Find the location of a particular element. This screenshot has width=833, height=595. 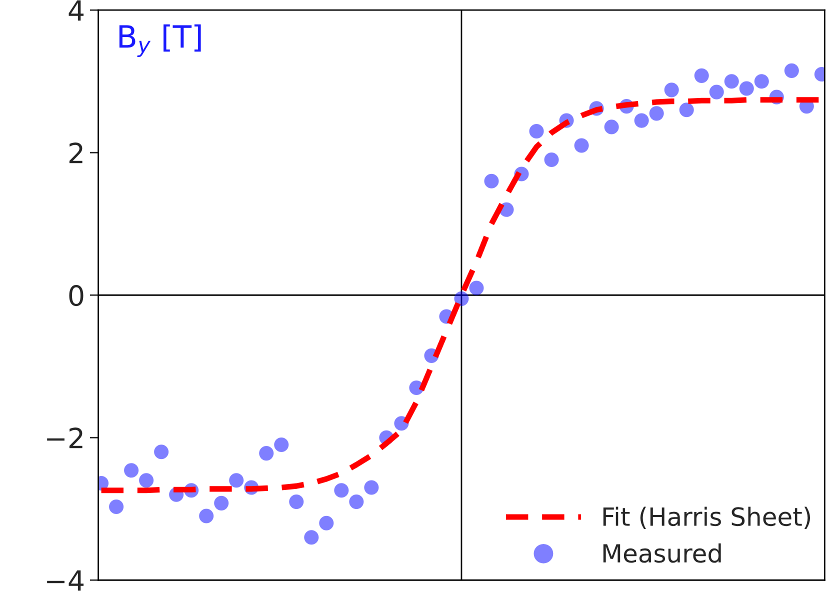

legend-label: Fit (Harris Sheet) is located at coordinates (706, 518).